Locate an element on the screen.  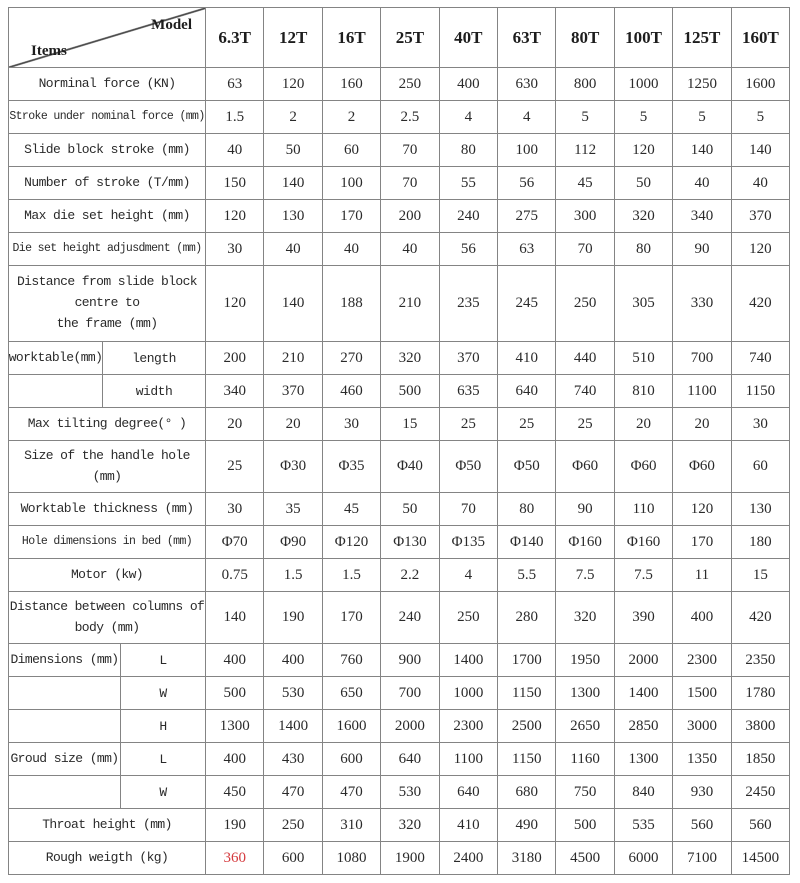
value-cell: 330 is located at coordinates (702, 304).